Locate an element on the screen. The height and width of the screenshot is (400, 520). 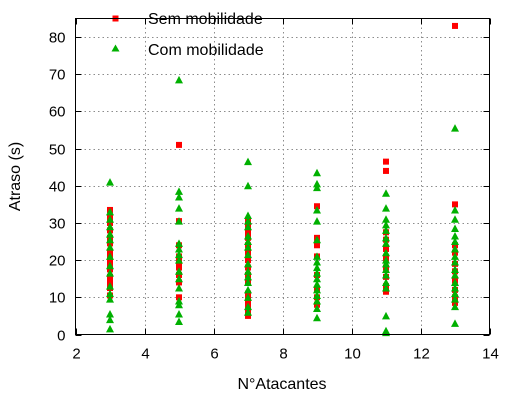
x-tick-label: 4 is located at coordinates (145, 354).